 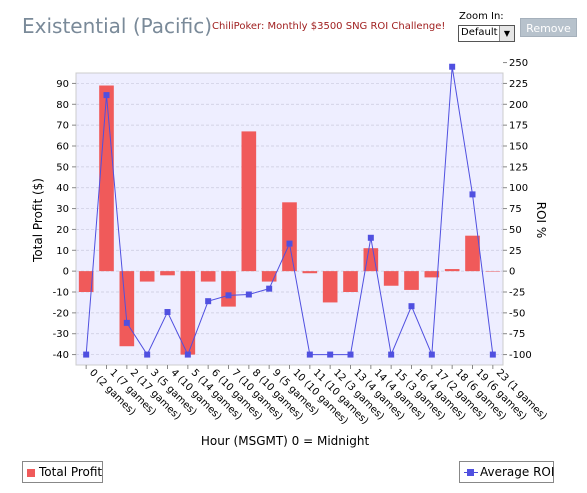 What do you see at coordinates (518, 126) in the screenshot?
I see `y2-tick-label: 175` at bounding box center [518, 126].